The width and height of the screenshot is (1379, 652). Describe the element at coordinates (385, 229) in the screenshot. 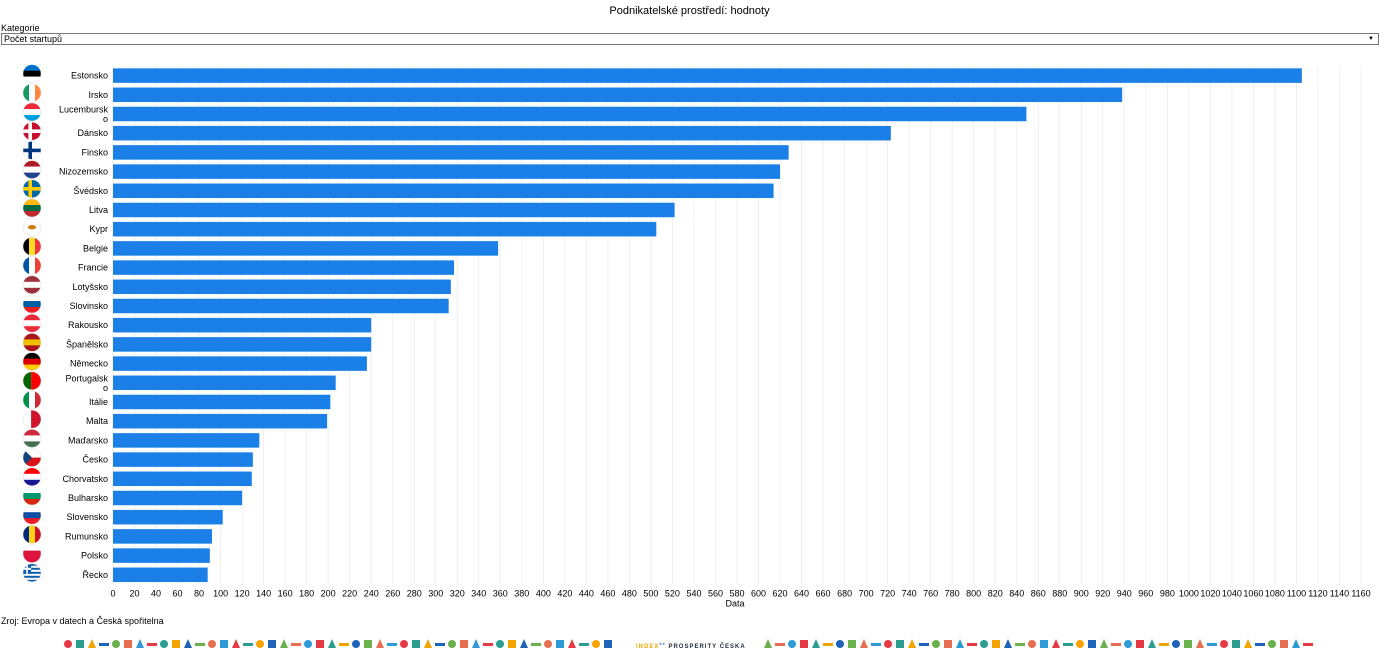

I see `bar-cy` at that location.